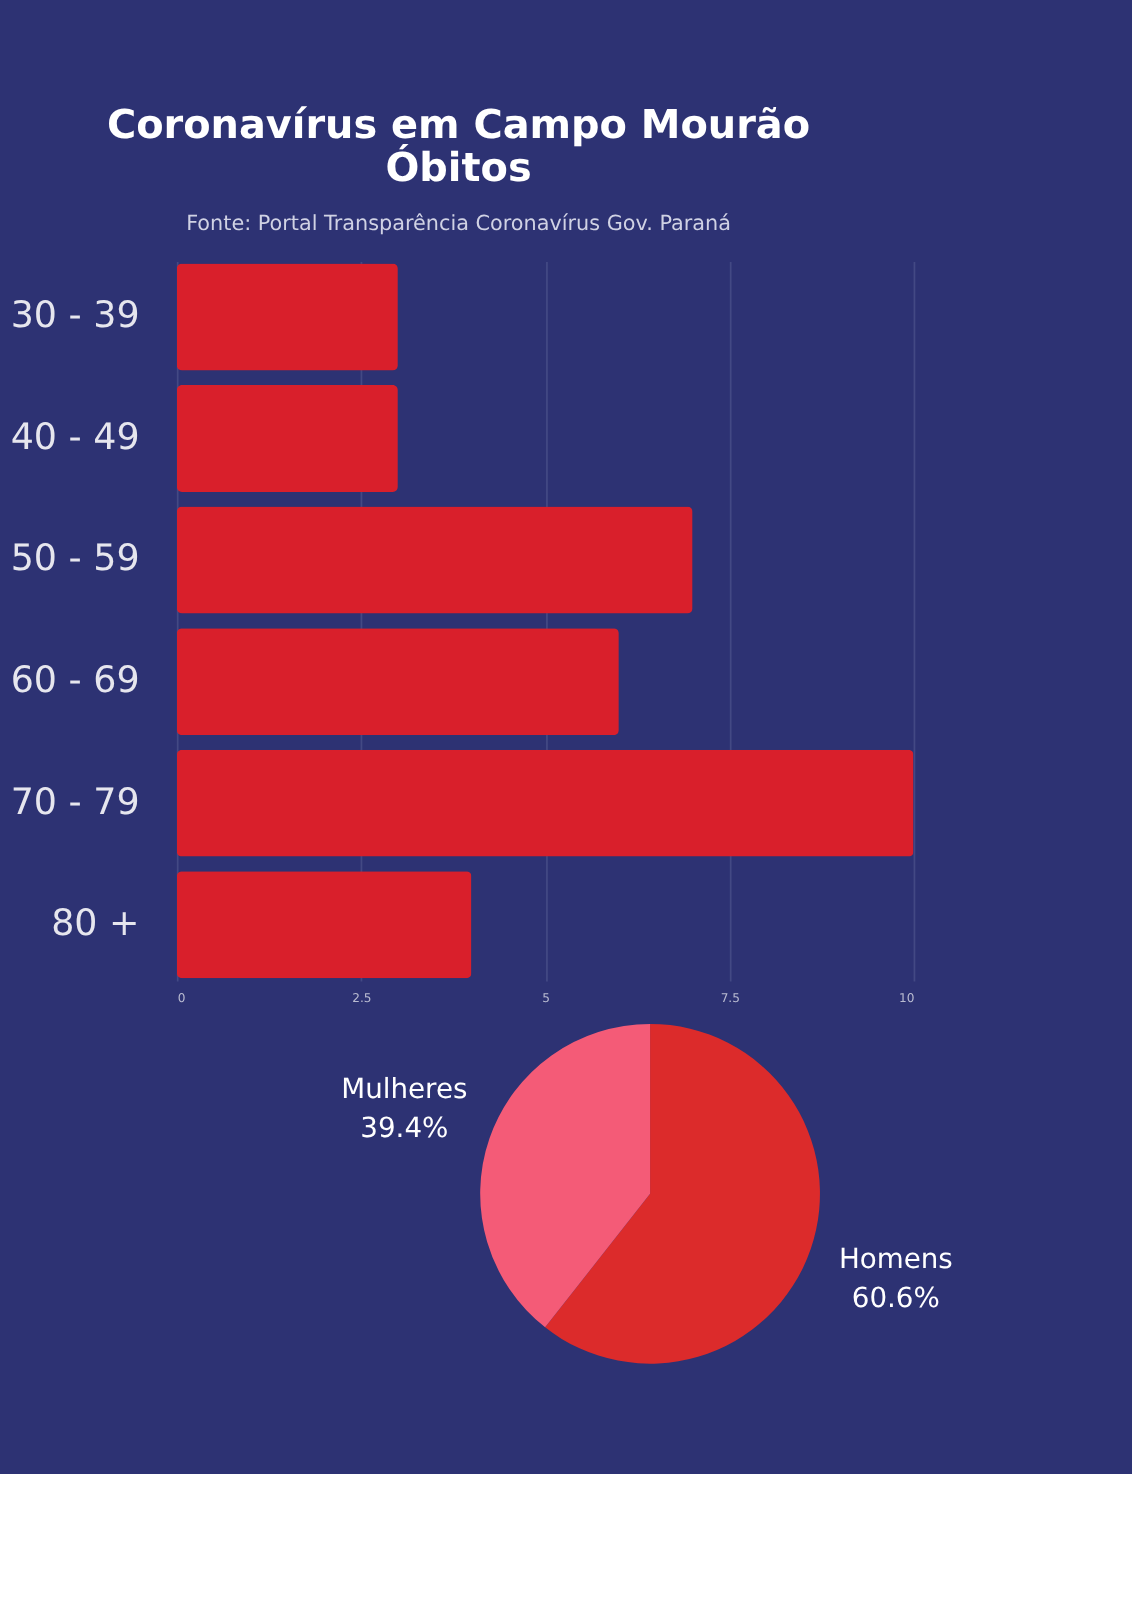 The image size is (1132, 1600). What do you see at coordinates (895, 1298) in the screenshot?
I see `data-label: 60.6%` at bounding box center [895, 1298].